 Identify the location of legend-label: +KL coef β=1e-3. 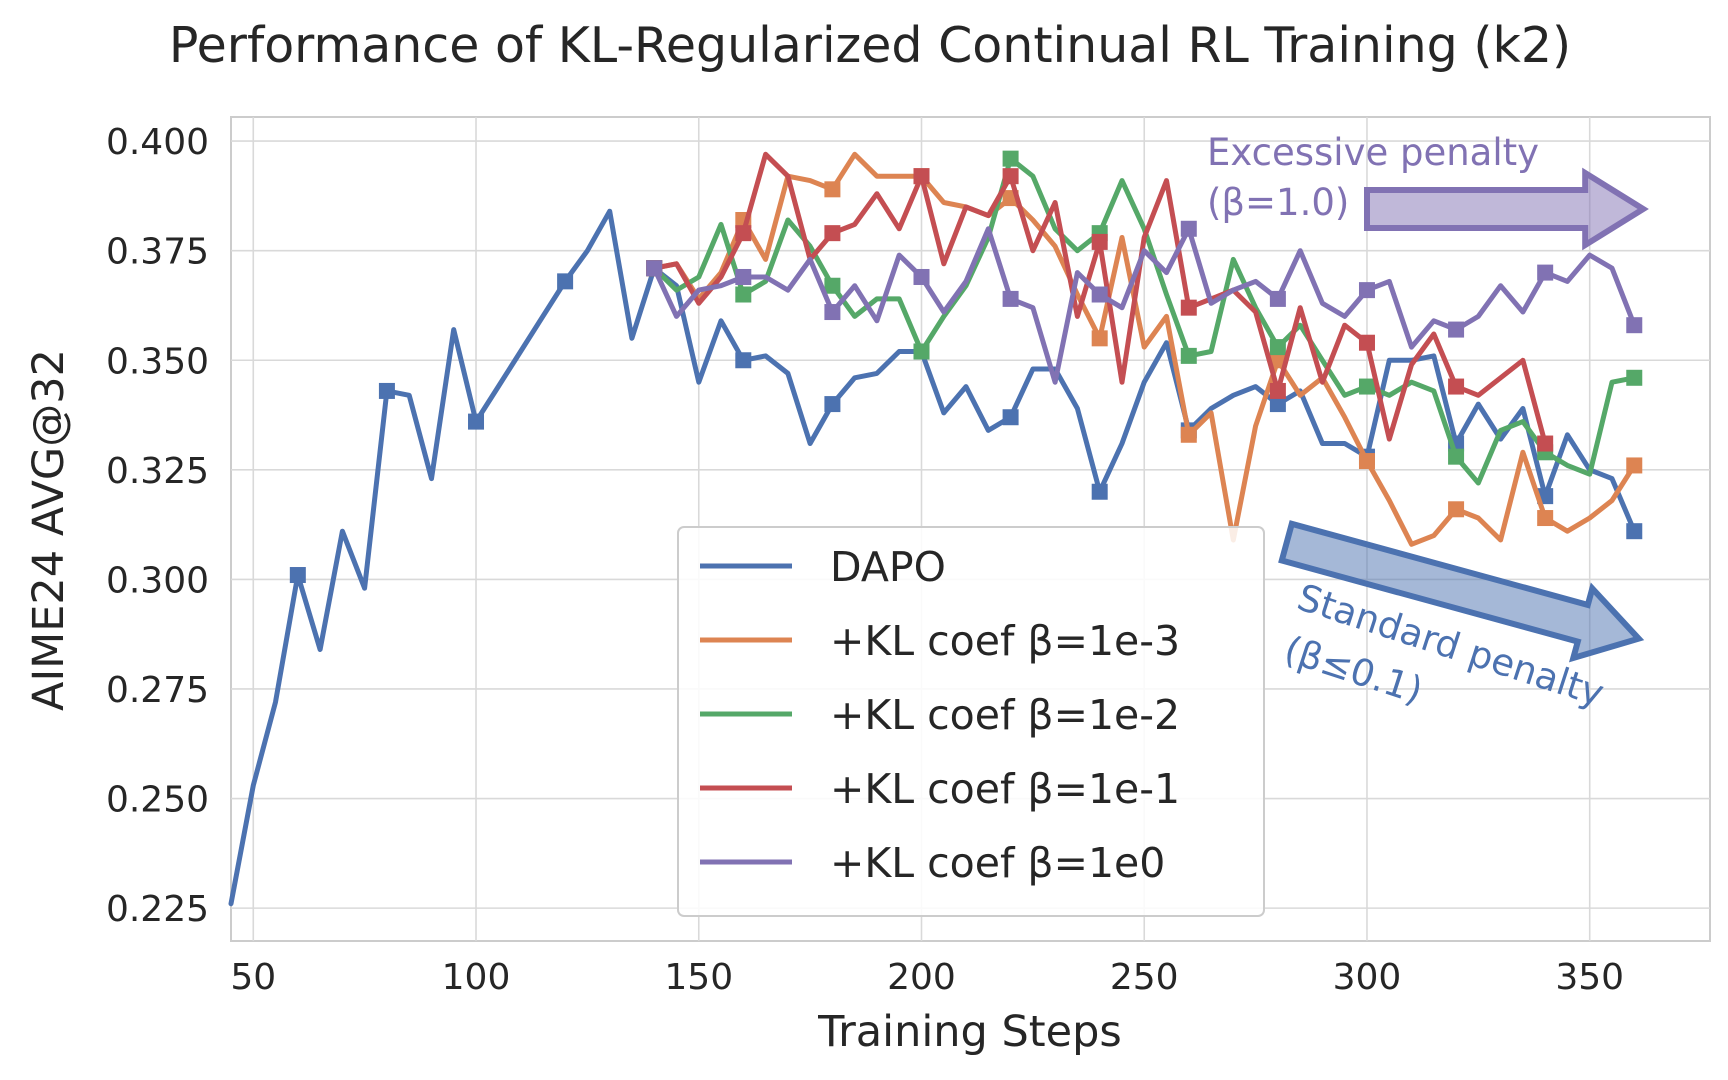
(1005, 641).